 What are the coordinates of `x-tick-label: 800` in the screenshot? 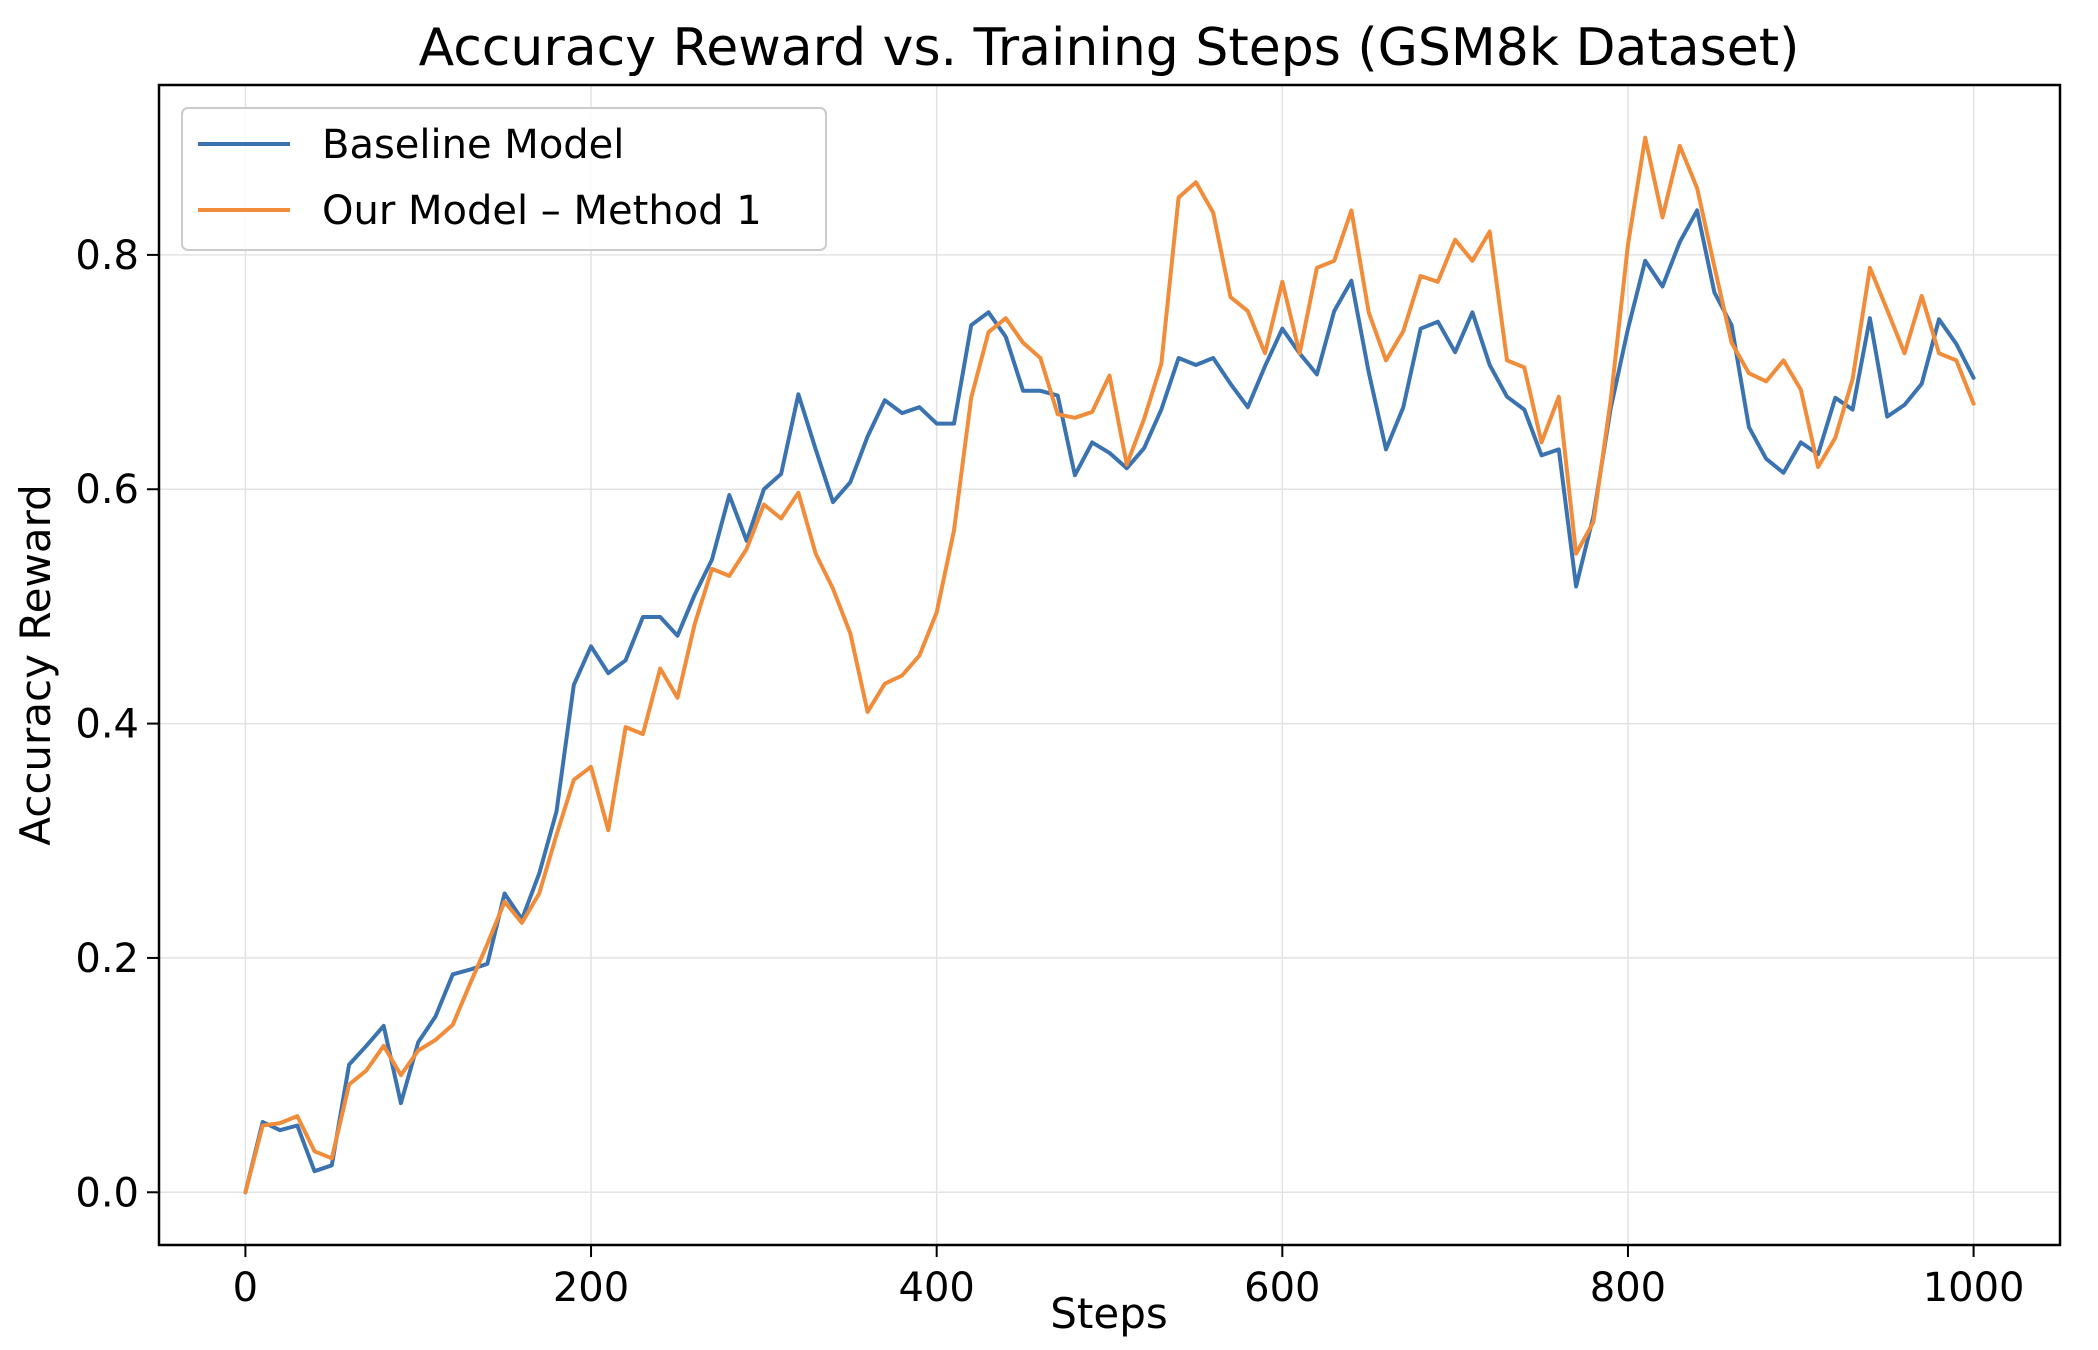 It's located at (1628, 1288).